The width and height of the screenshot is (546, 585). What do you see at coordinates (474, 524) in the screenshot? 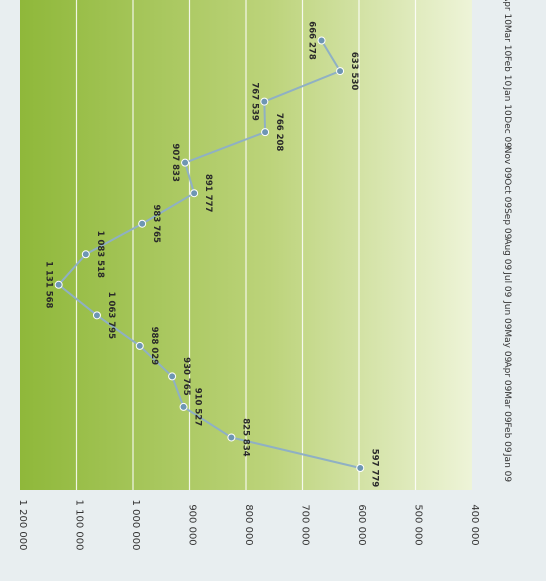
I see `value-tick-label: 400 000` at bounding box center [474, 524].